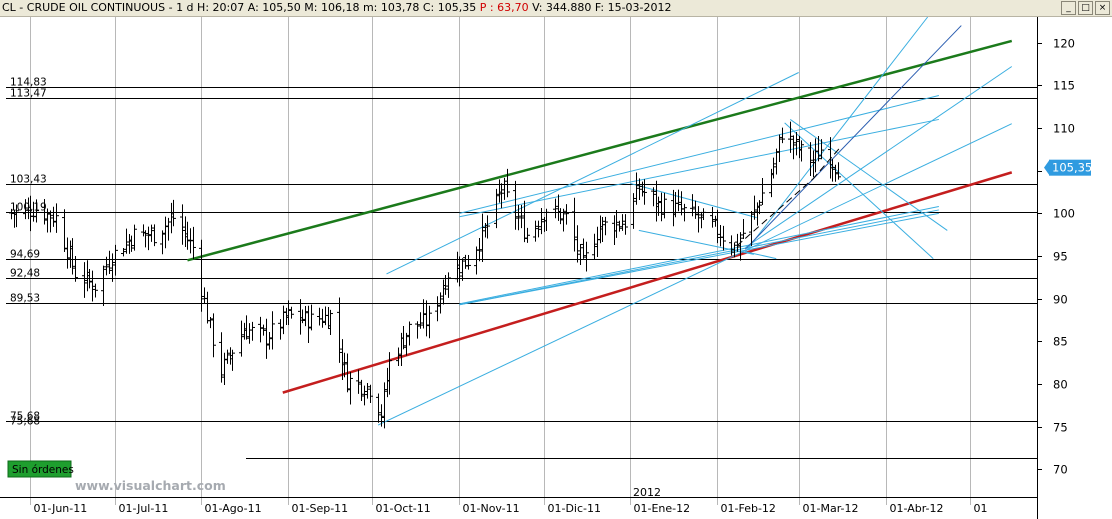 This screenshot has height=519, width=1112. What do you see at coordinates (332, 7) in the screenshot?
I see `title-high: M: 106,18` at bounding box center [332, 7].